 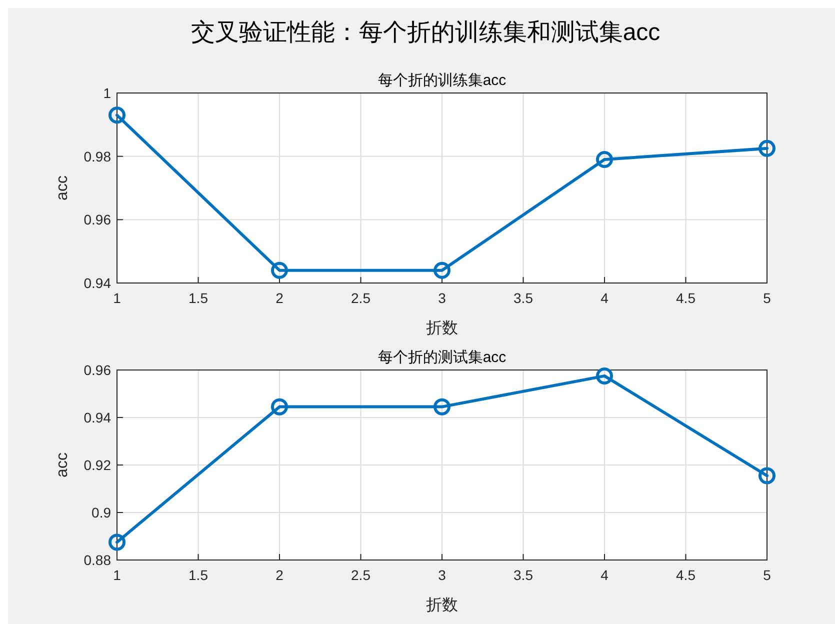 I want to click on text: 交叉验证性能：每个折的训练集和测试集acc, so click(x=425, y=32).